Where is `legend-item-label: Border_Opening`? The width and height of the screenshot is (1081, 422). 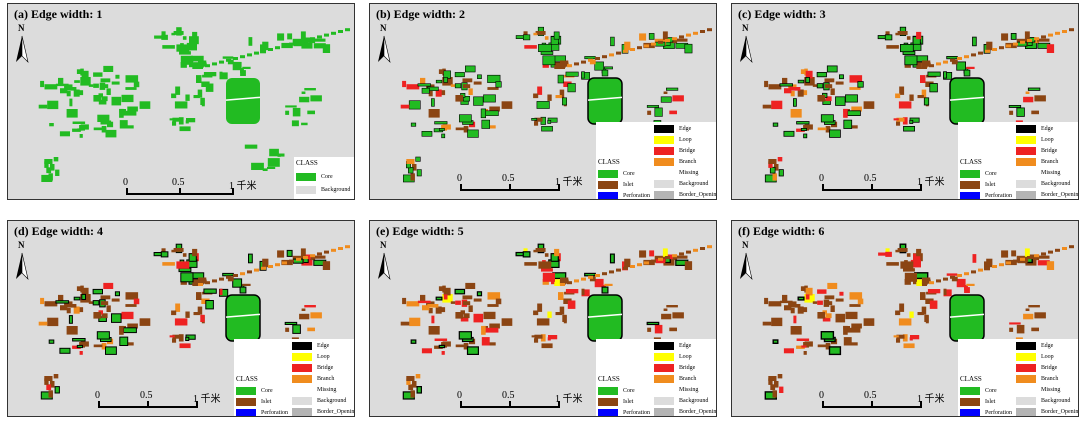
legend-item-label: Border_Opening is located at coordinates (1060, 412).